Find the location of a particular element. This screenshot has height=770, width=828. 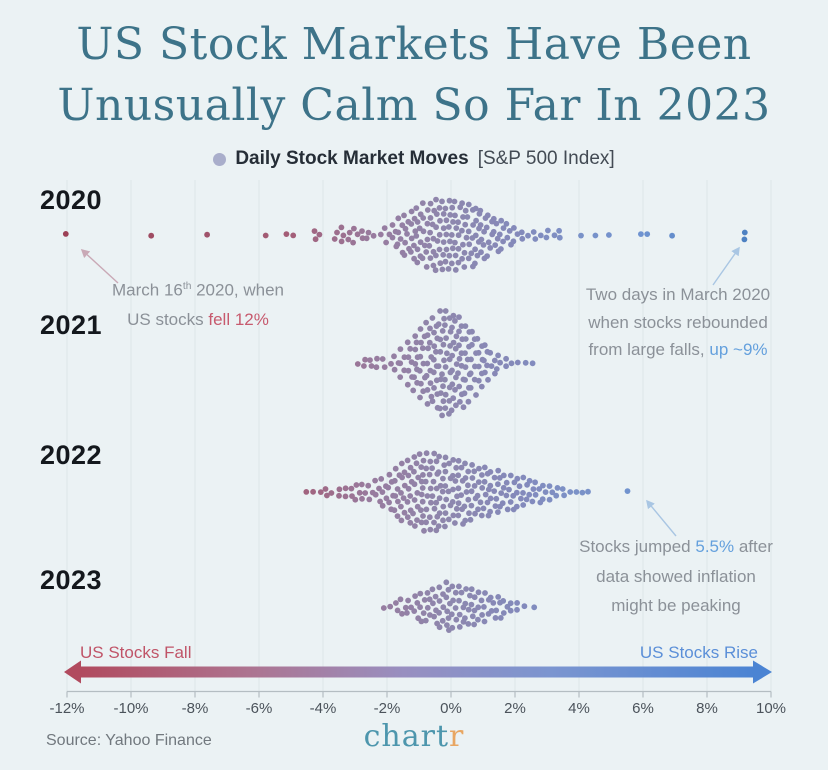

axis-tick-label: 6% is located at coordinates (643, 708).